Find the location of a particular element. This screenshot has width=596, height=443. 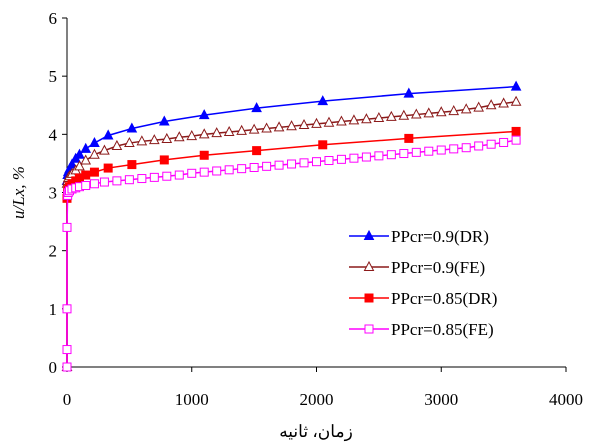

legend-label: PPcr=0.85(FE) is located at coordinates (442, 329).